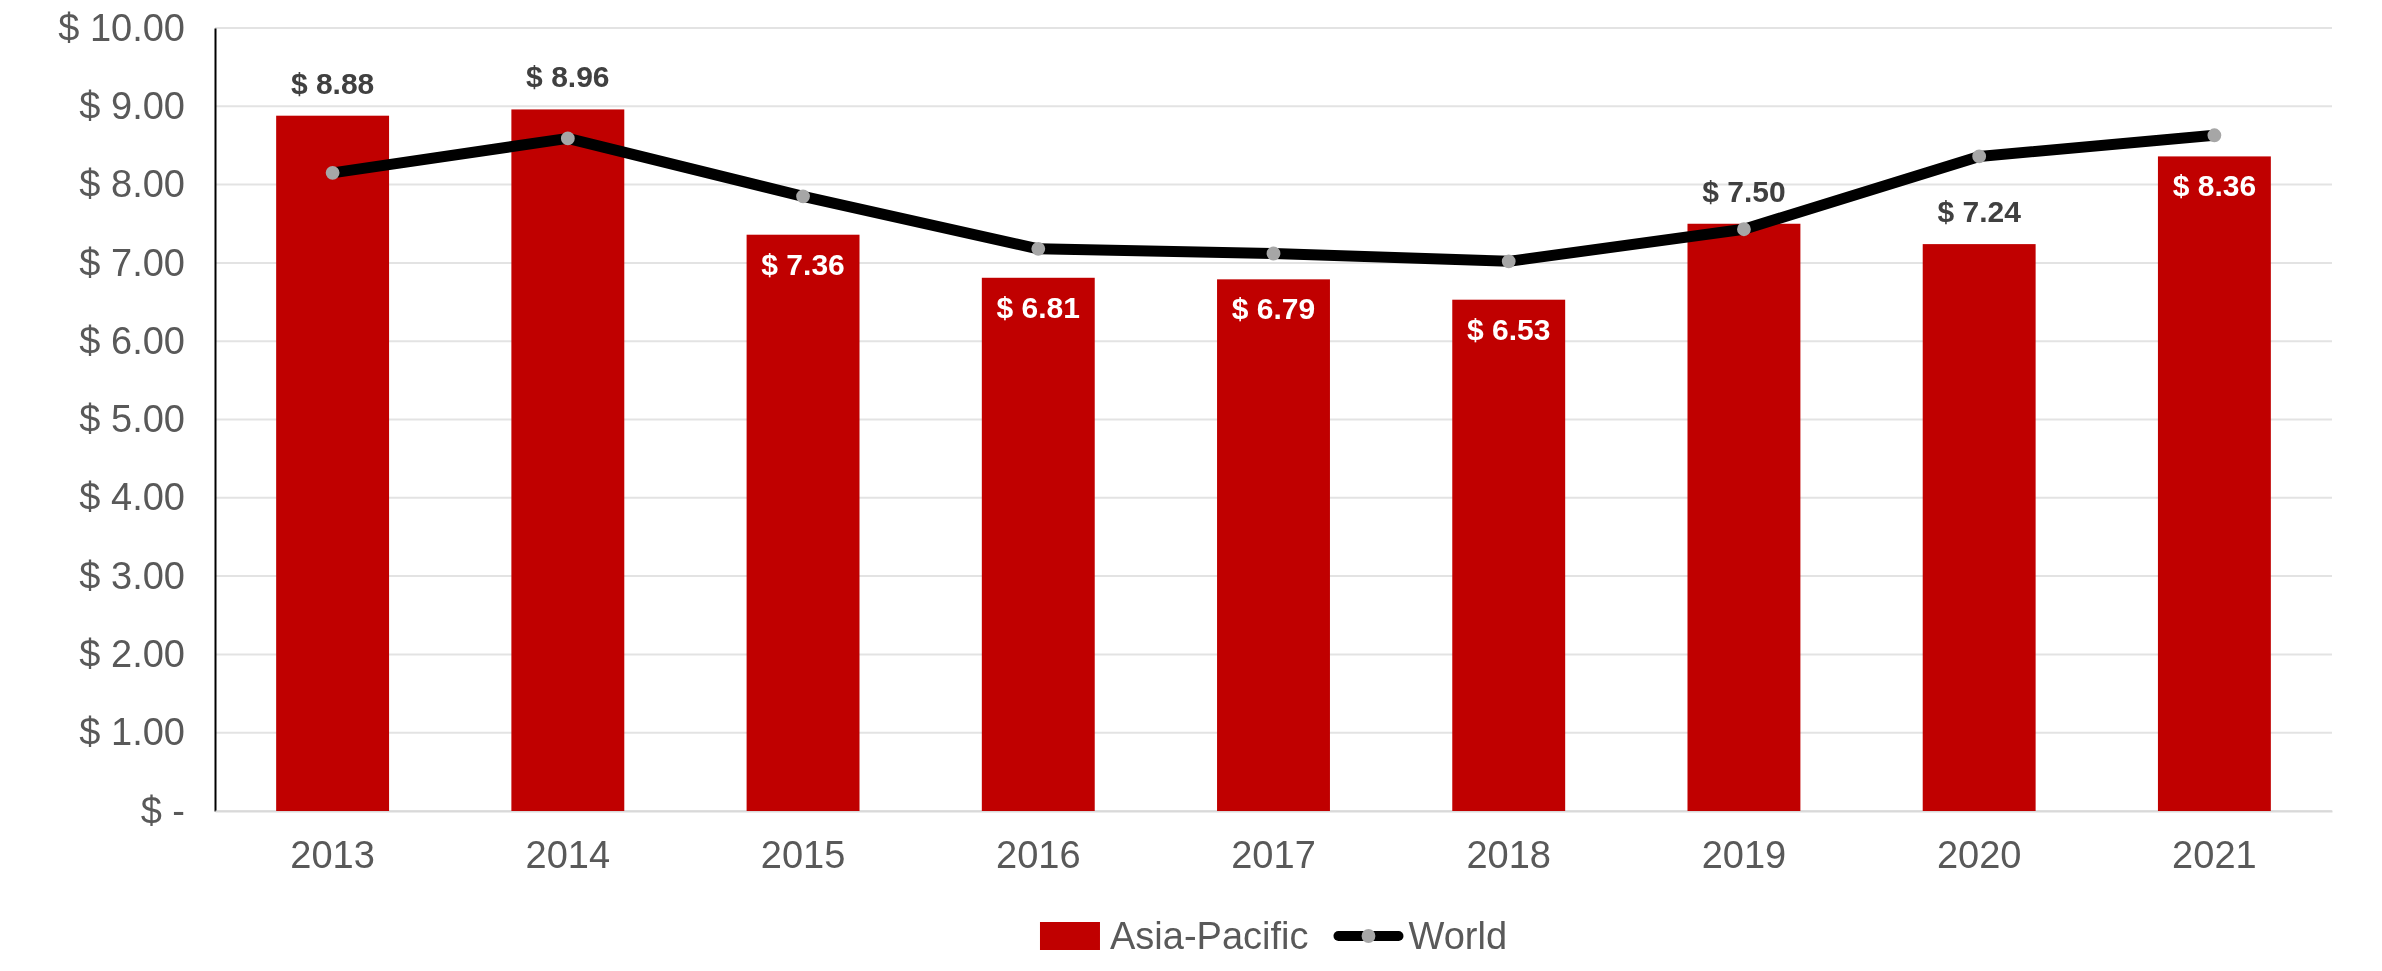 The width and height of the screenshot is (2382, 971). Describe the element at coordinates (162, 810) in the screenshot. I see `y-tick-label: $ -` at that location.